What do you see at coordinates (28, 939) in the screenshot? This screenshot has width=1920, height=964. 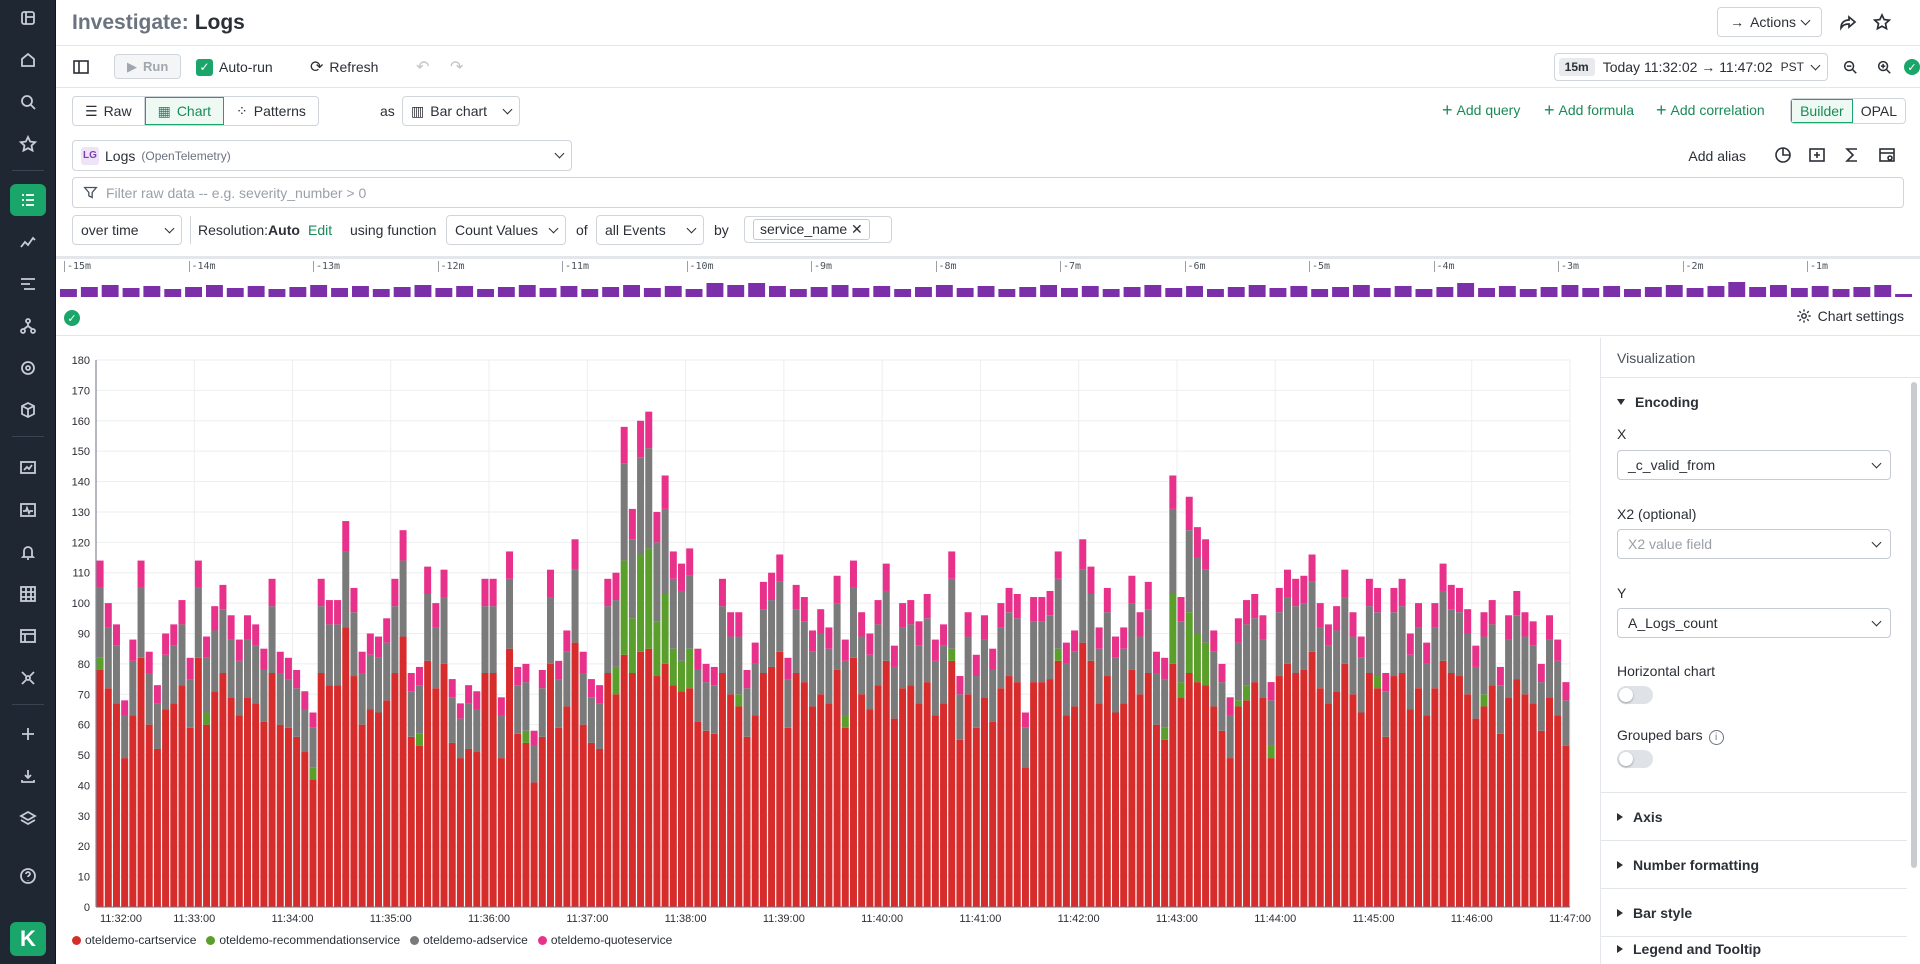 I see `workspace-logo: K` at bounding box center [28, 939].